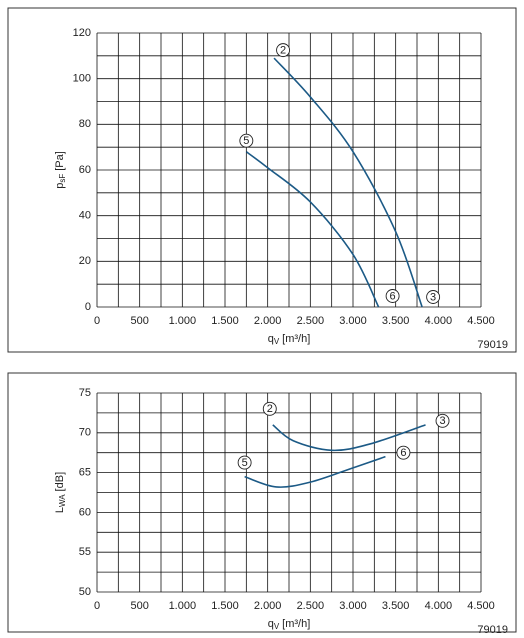 Image resolution: width=524 pixels, height=638 pixels. I want to click on y-tick-label: 70, so click(85, 433).